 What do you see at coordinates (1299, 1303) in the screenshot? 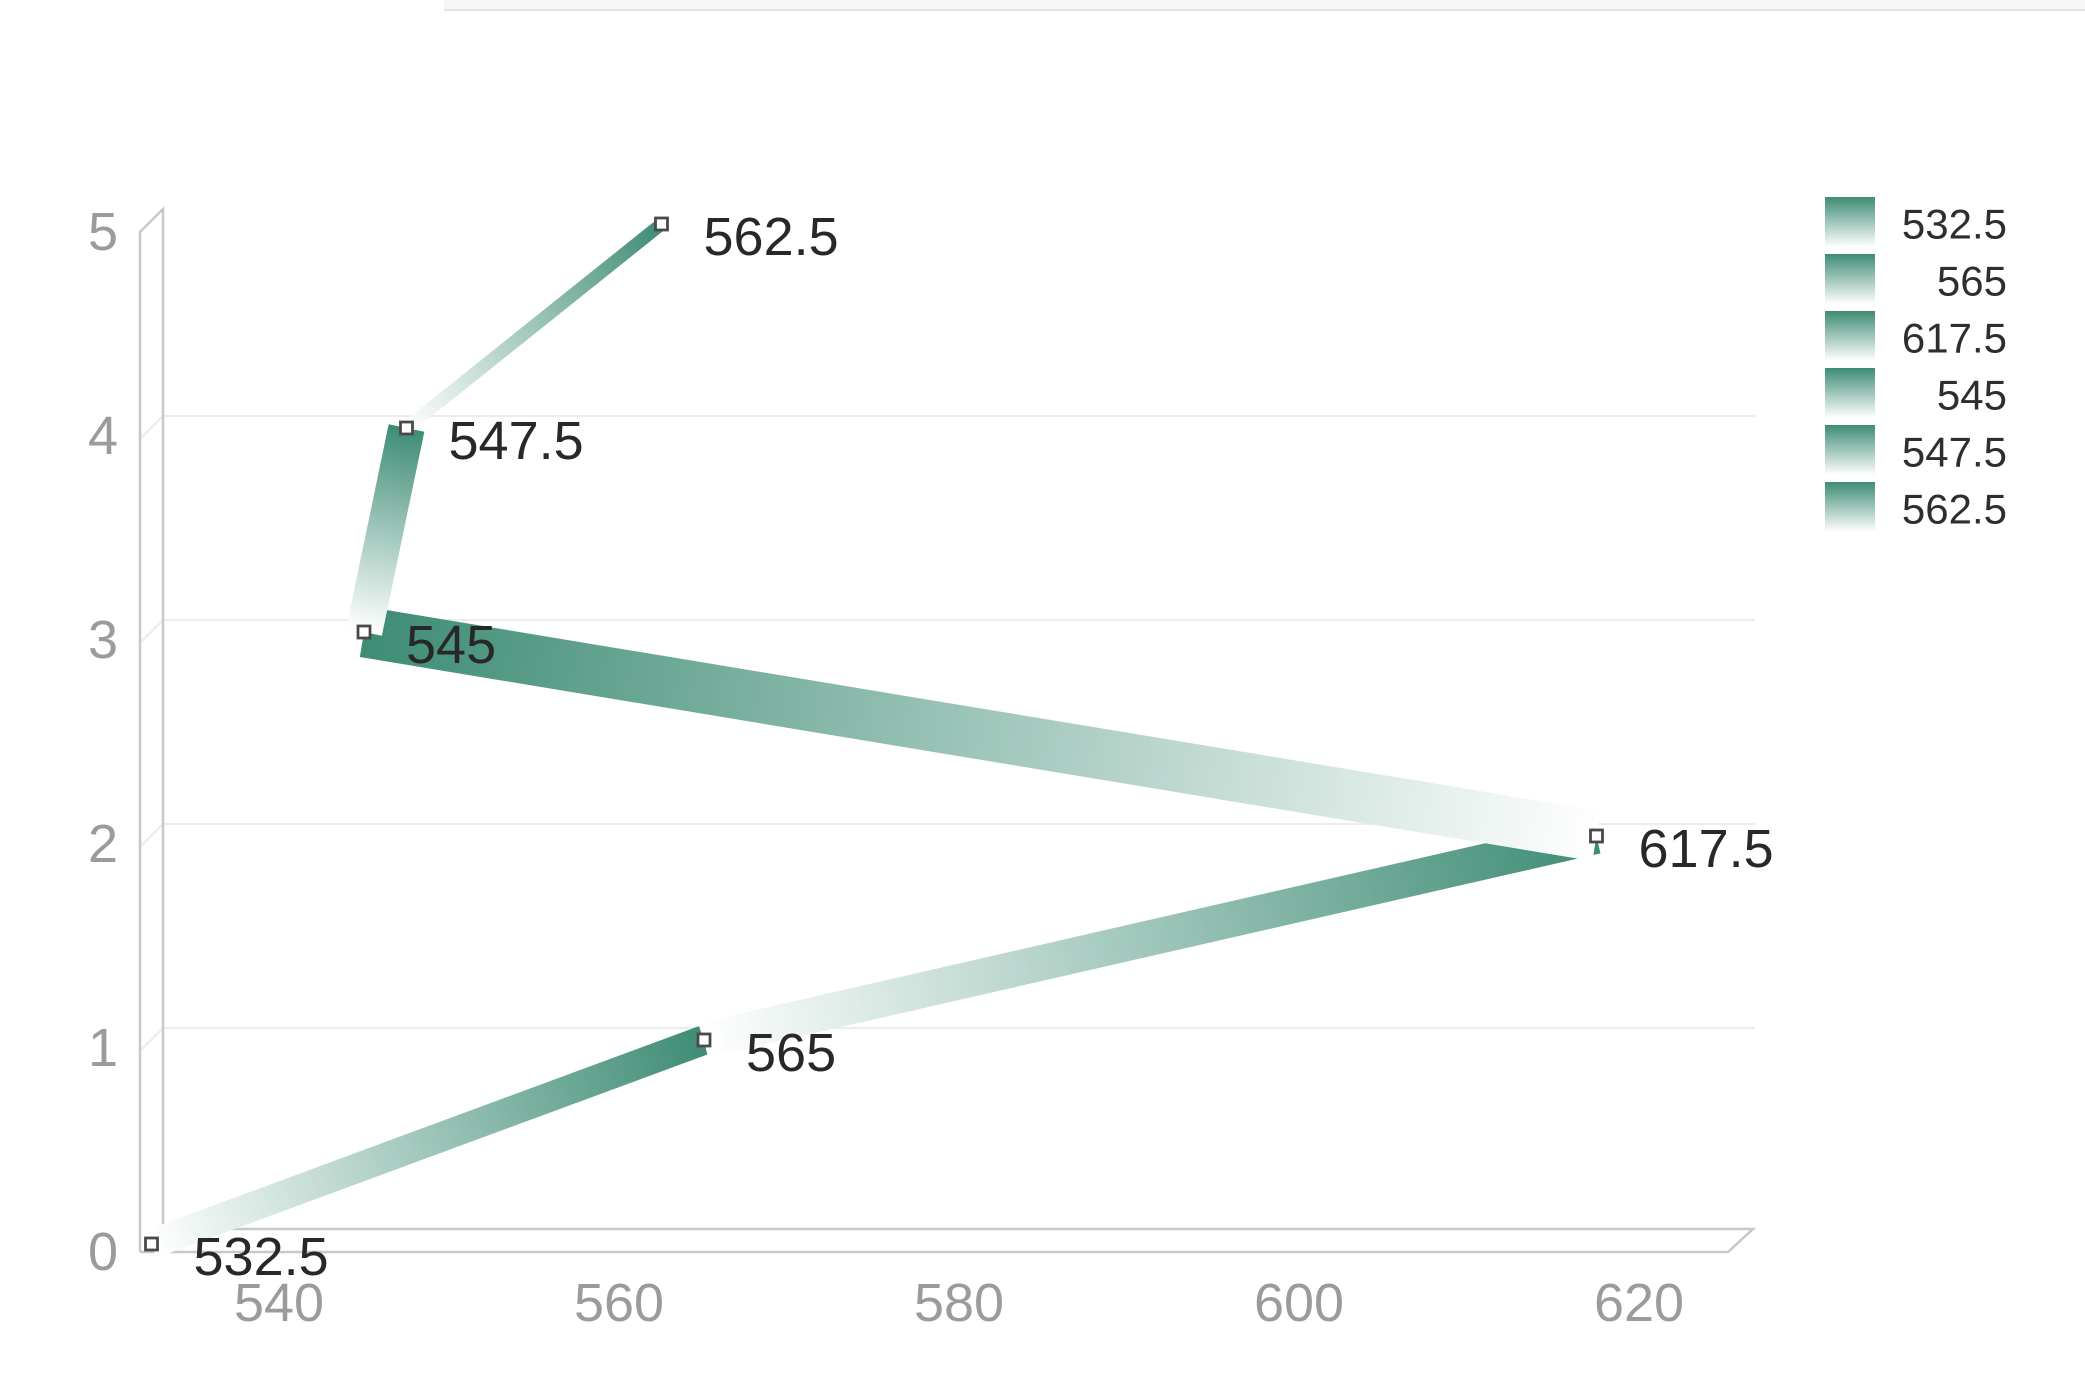
I see `x-tick-label-3: 600` at bounding box center [1299, 1303].